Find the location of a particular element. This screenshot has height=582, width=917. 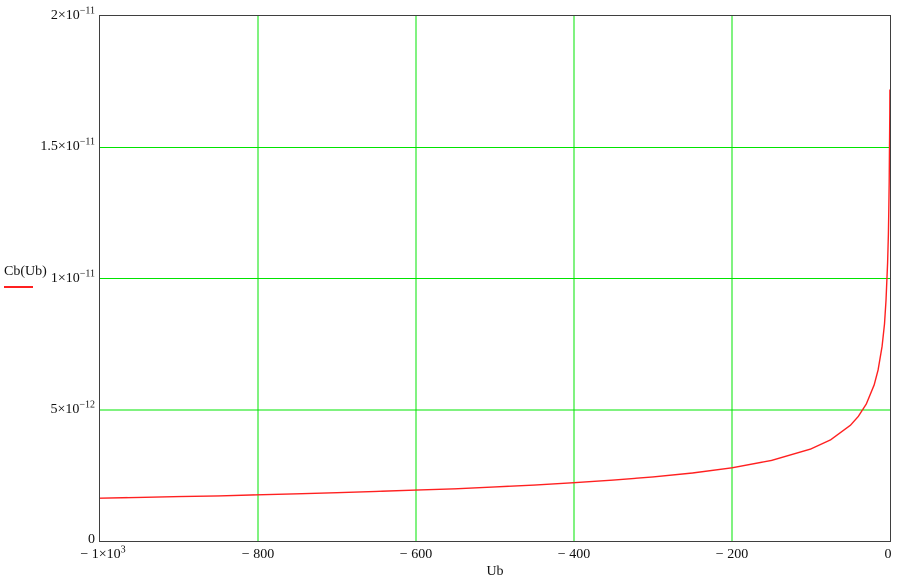

legend-label: Cb(Ub) is located at coordinates (25, 271).